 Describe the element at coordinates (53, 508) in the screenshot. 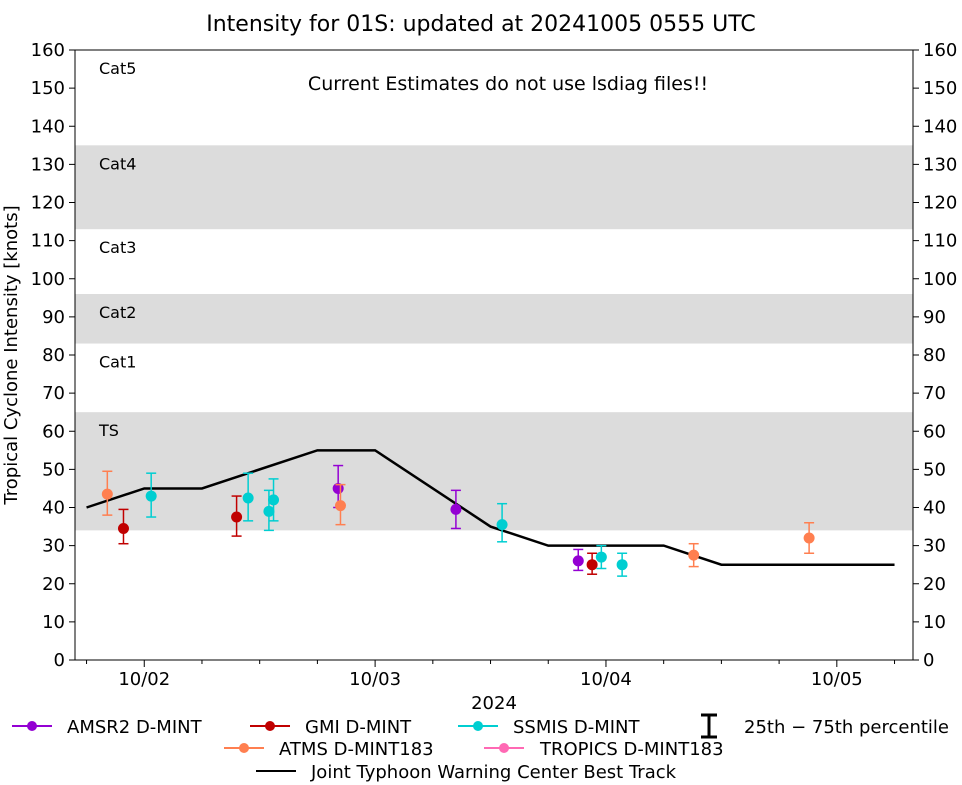

I see `y-tick-label-left: 40` at that location.